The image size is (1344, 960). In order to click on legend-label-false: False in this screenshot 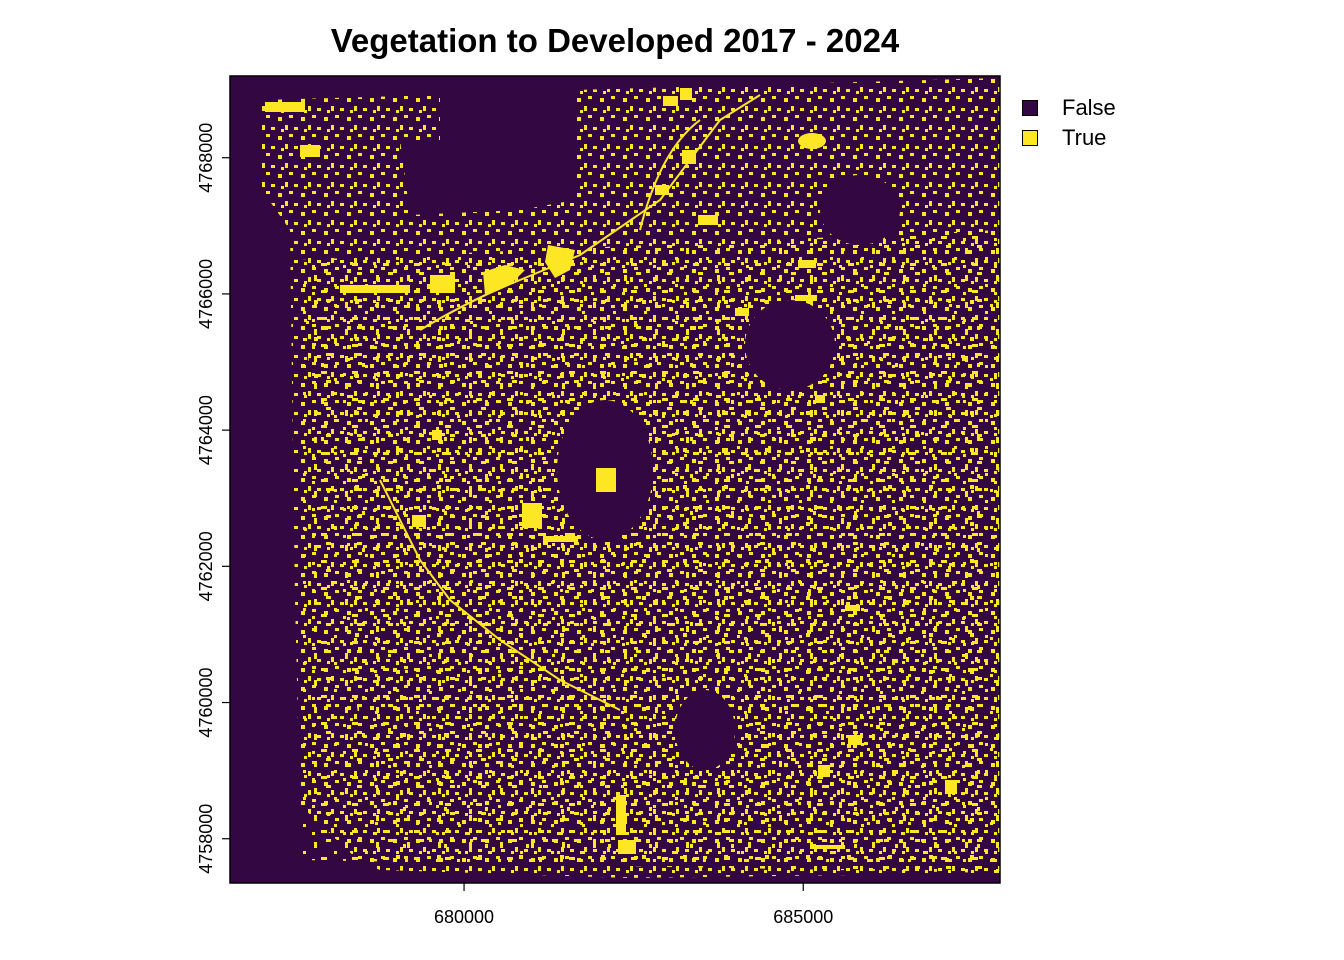, I will do `click(1089, 107)`.